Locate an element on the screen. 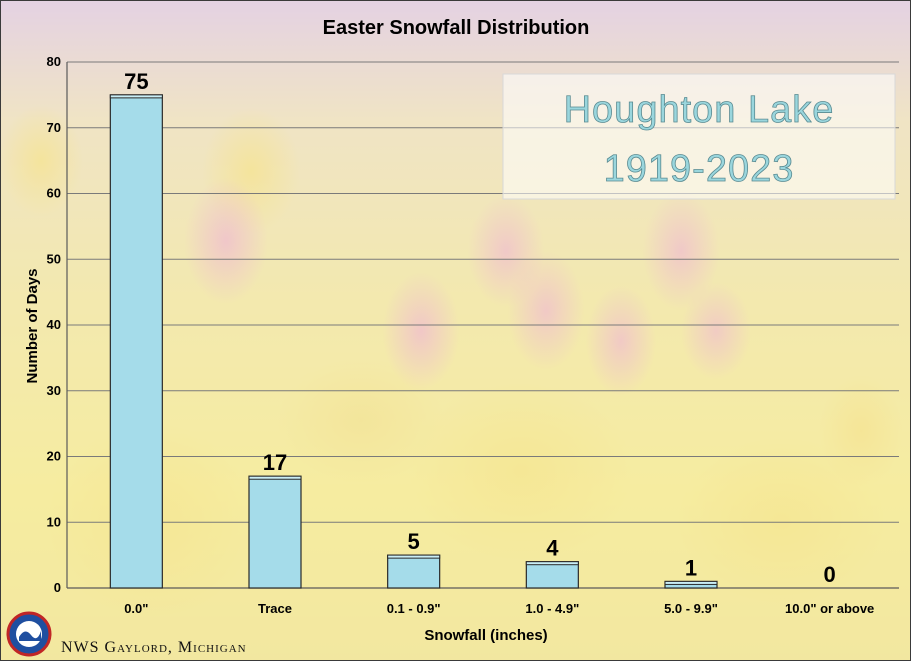 Image resolution: width=911 pixels, height=661 pixels. annotation-location: Houghton Lake is located at coordinates (699, 110).